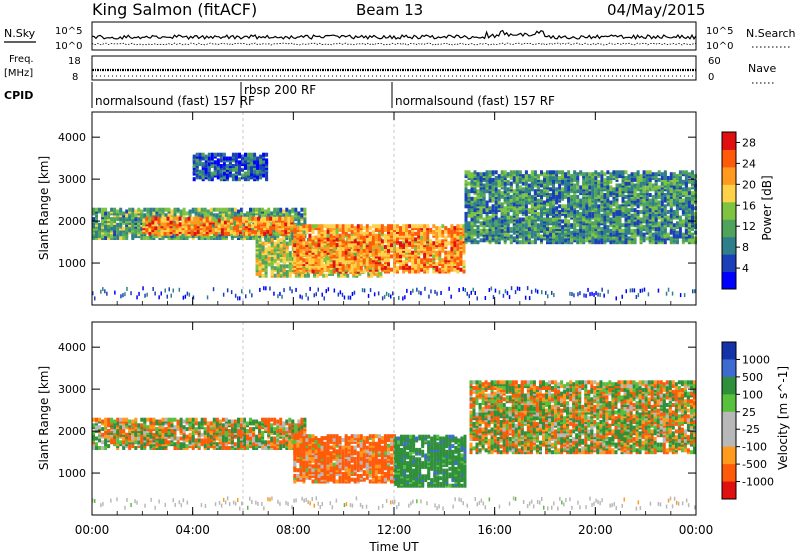  I want to click on beam-title: Beam 13, so click(389, 10).